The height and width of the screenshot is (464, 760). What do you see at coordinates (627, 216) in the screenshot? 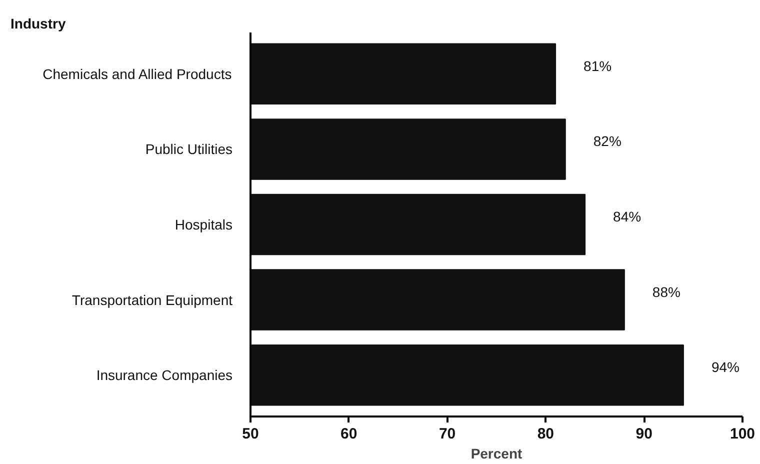
I see `data-label: 84%` at bounding box center [627, 216].